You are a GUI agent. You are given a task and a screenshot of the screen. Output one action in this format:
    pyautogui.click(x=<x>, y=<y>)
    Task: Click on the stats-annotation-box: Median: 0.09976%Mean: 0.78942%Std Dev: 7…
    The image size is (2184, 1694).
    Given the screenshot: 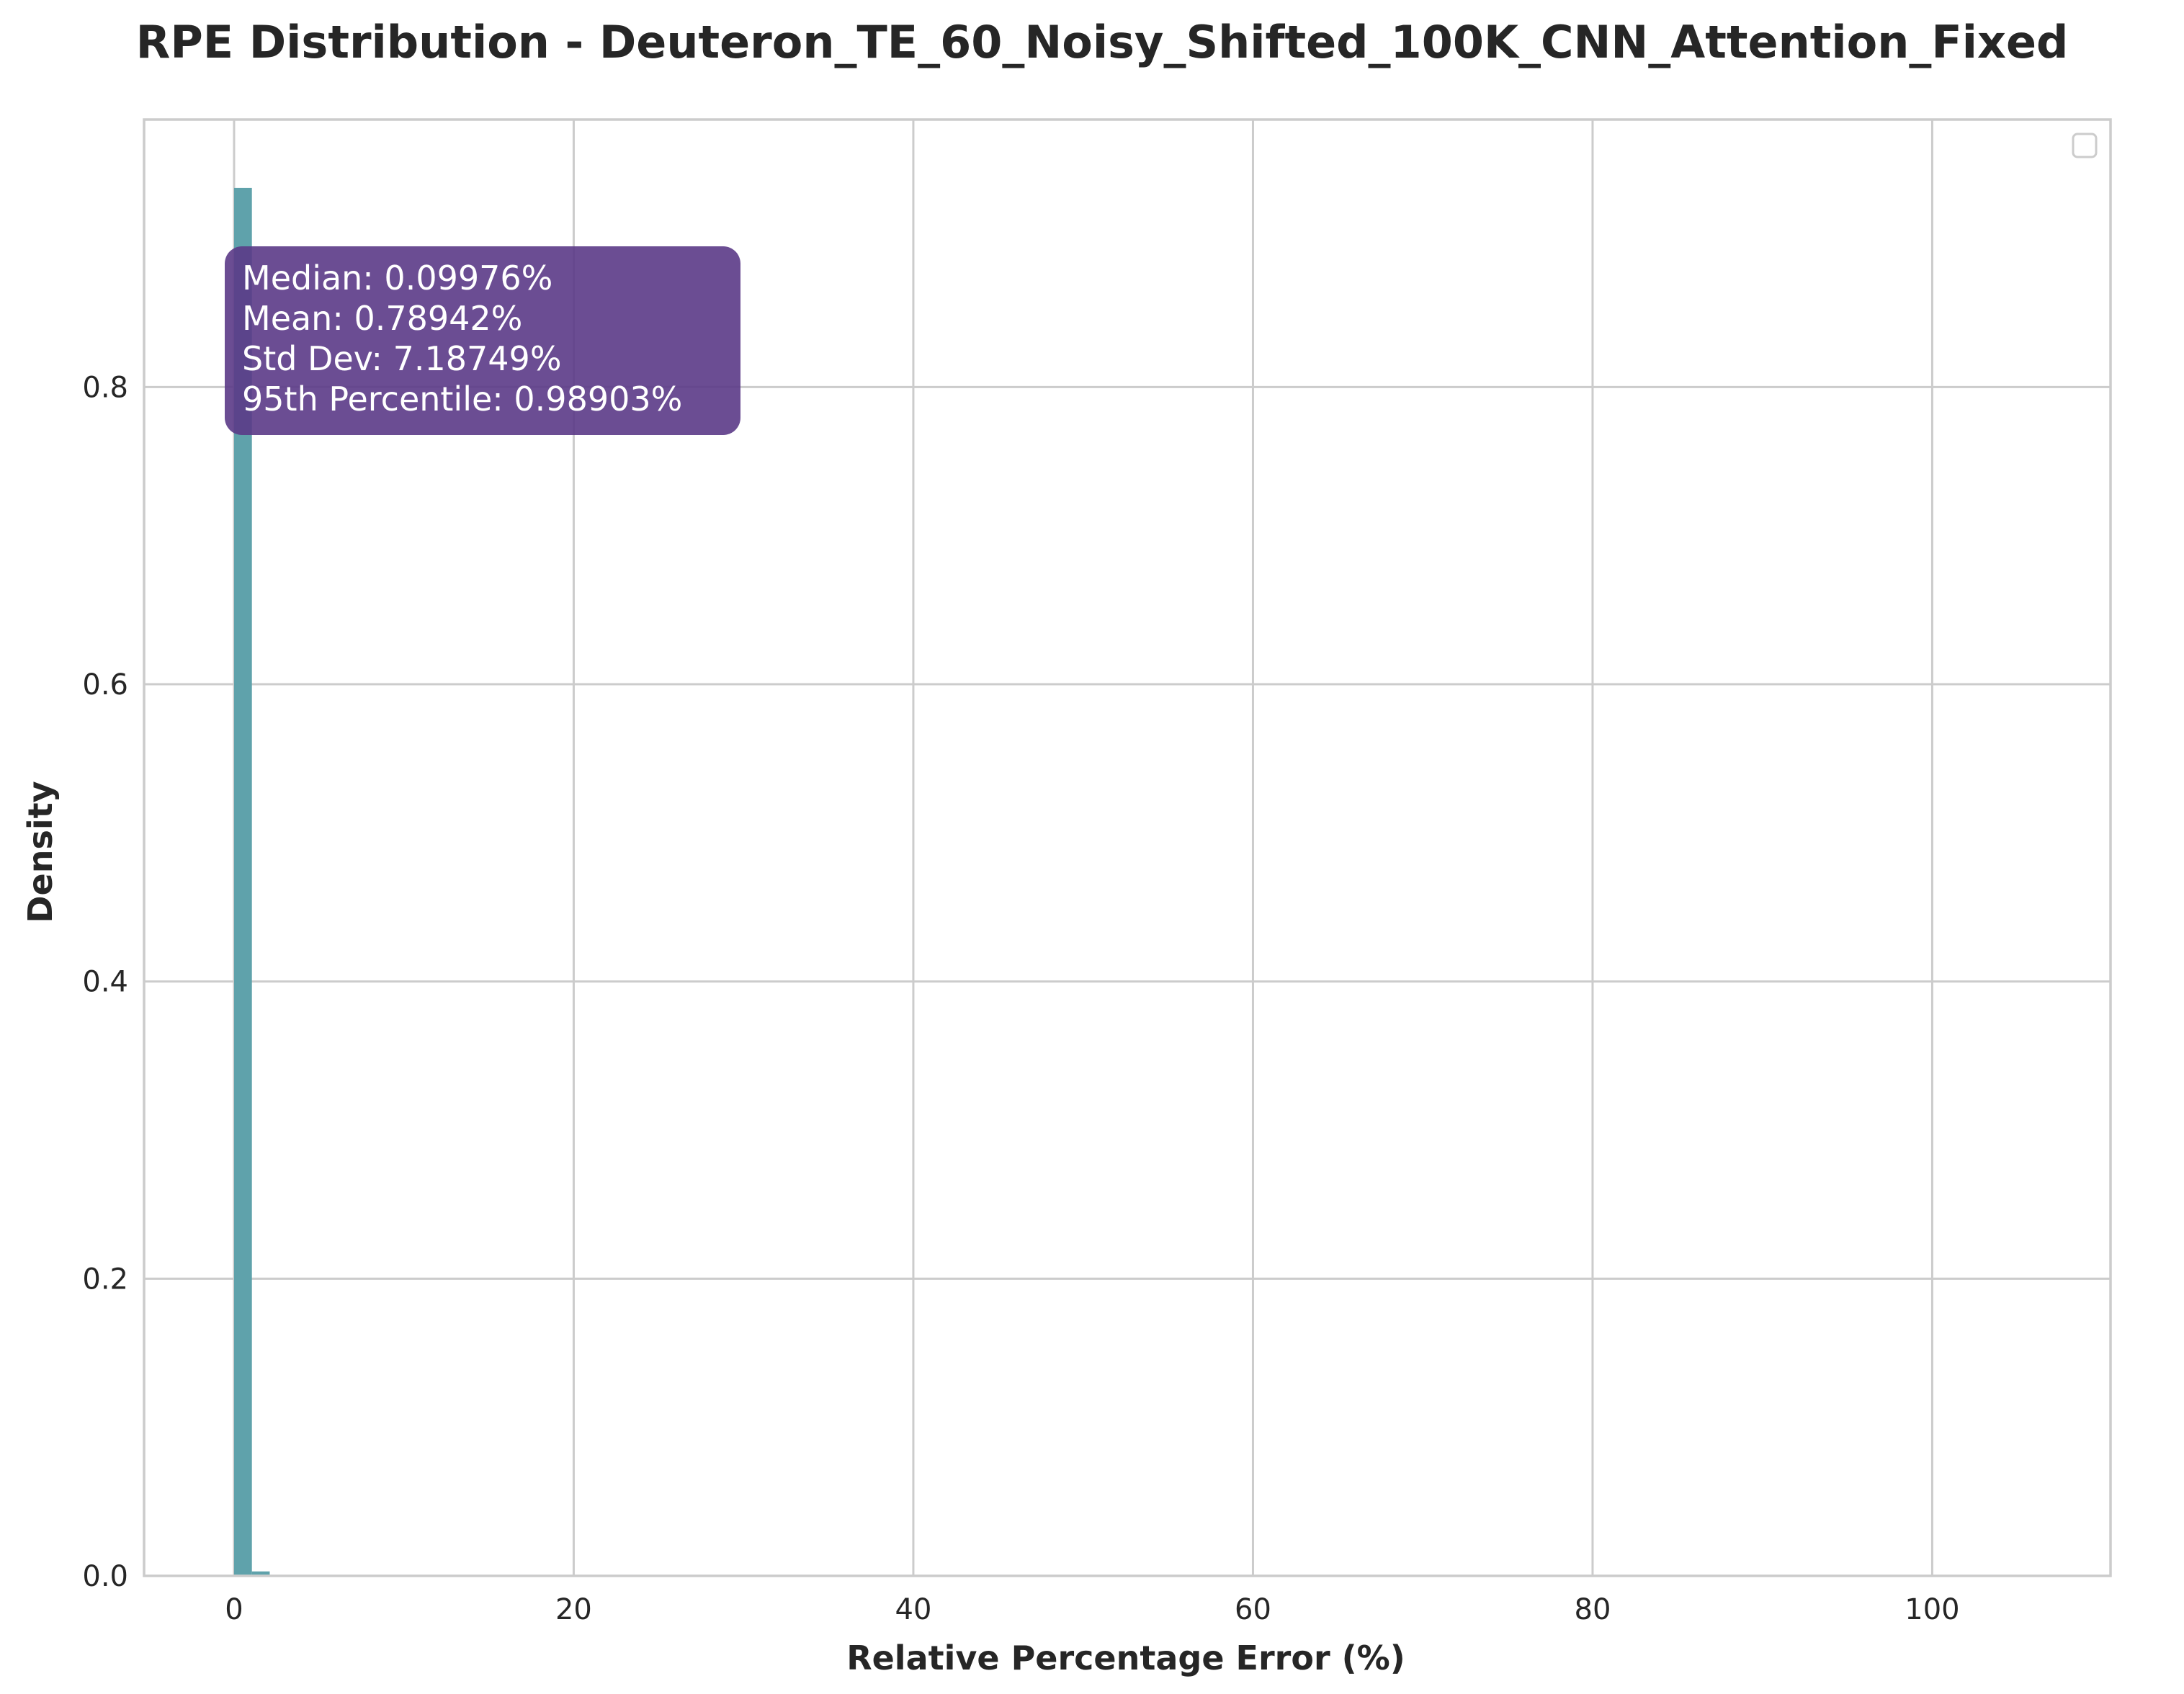 What is the action you would take?
    pyautogui.click(x=483, y=340)
    